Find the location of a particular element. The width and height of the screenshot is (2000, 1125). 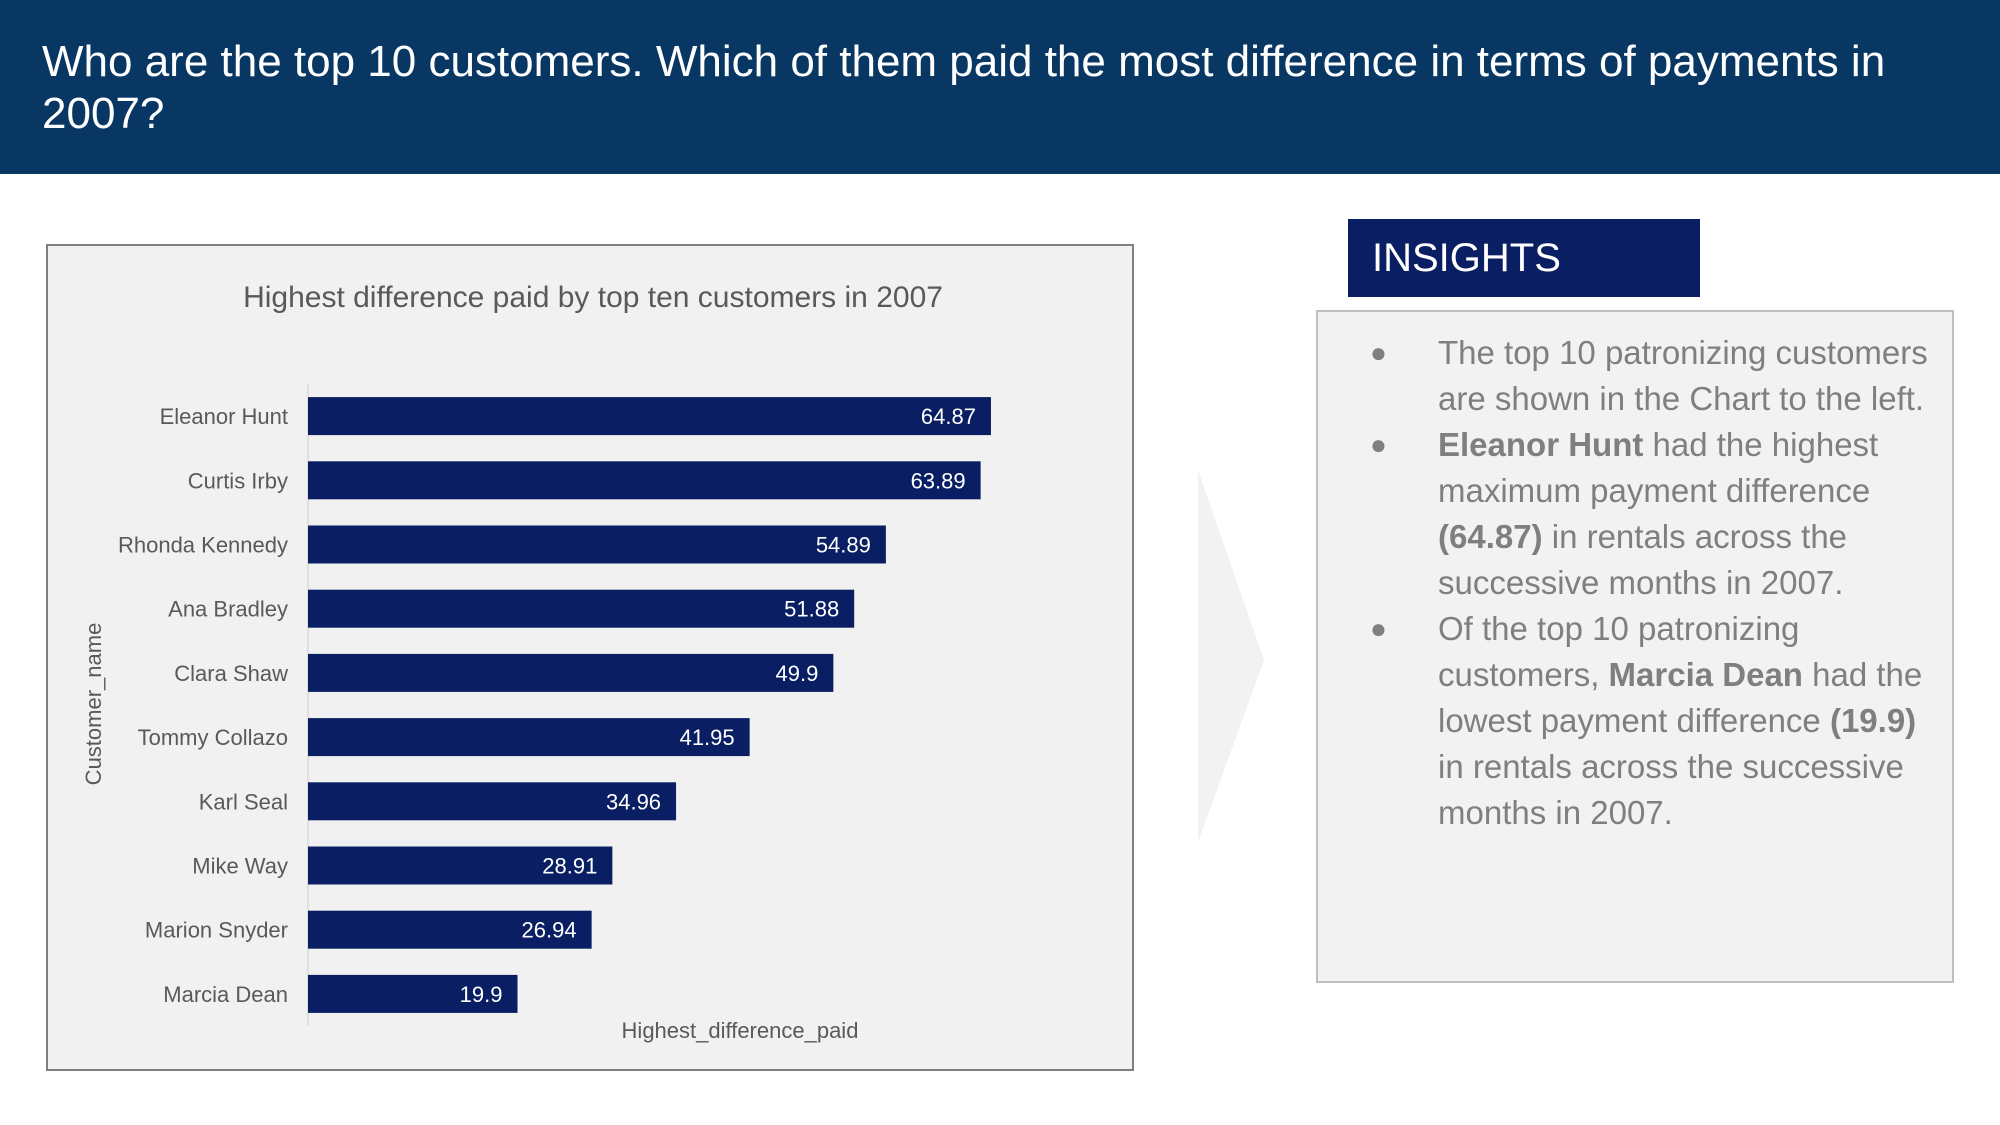

category-label: Marion Snyder is located at coordinates (216, 930).